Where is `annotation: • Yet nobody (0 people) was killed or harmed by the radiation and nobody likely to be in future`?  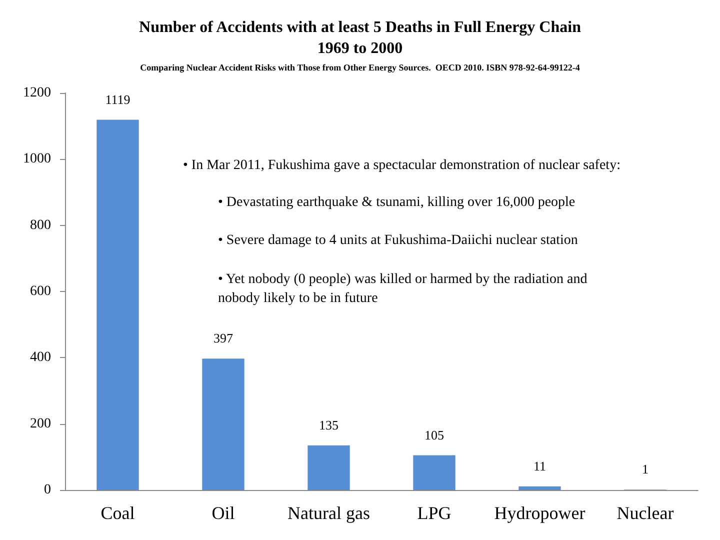
annotation: • Yet nobody (0 people) was killed or harmed by the radiation and nobody likely to be in future is located at coordinates (403, 289).